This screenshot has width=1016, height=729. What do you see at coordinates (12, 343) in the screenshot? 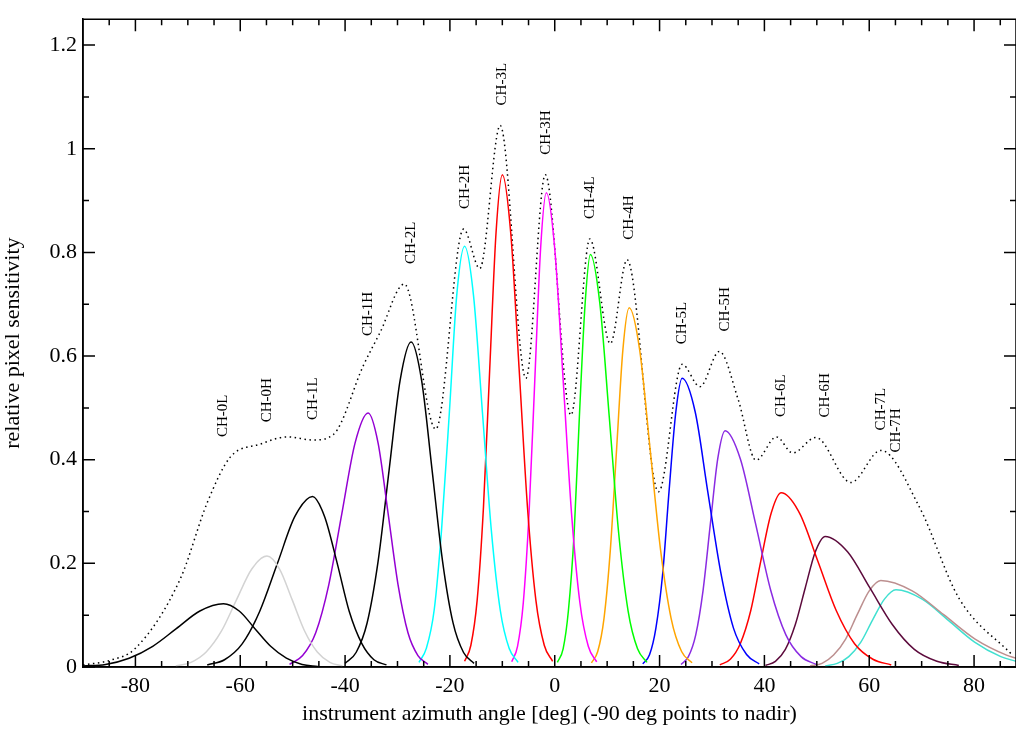
I see `y-axis-title: relative pixel sensitivity` at bounding box center [12, 343].